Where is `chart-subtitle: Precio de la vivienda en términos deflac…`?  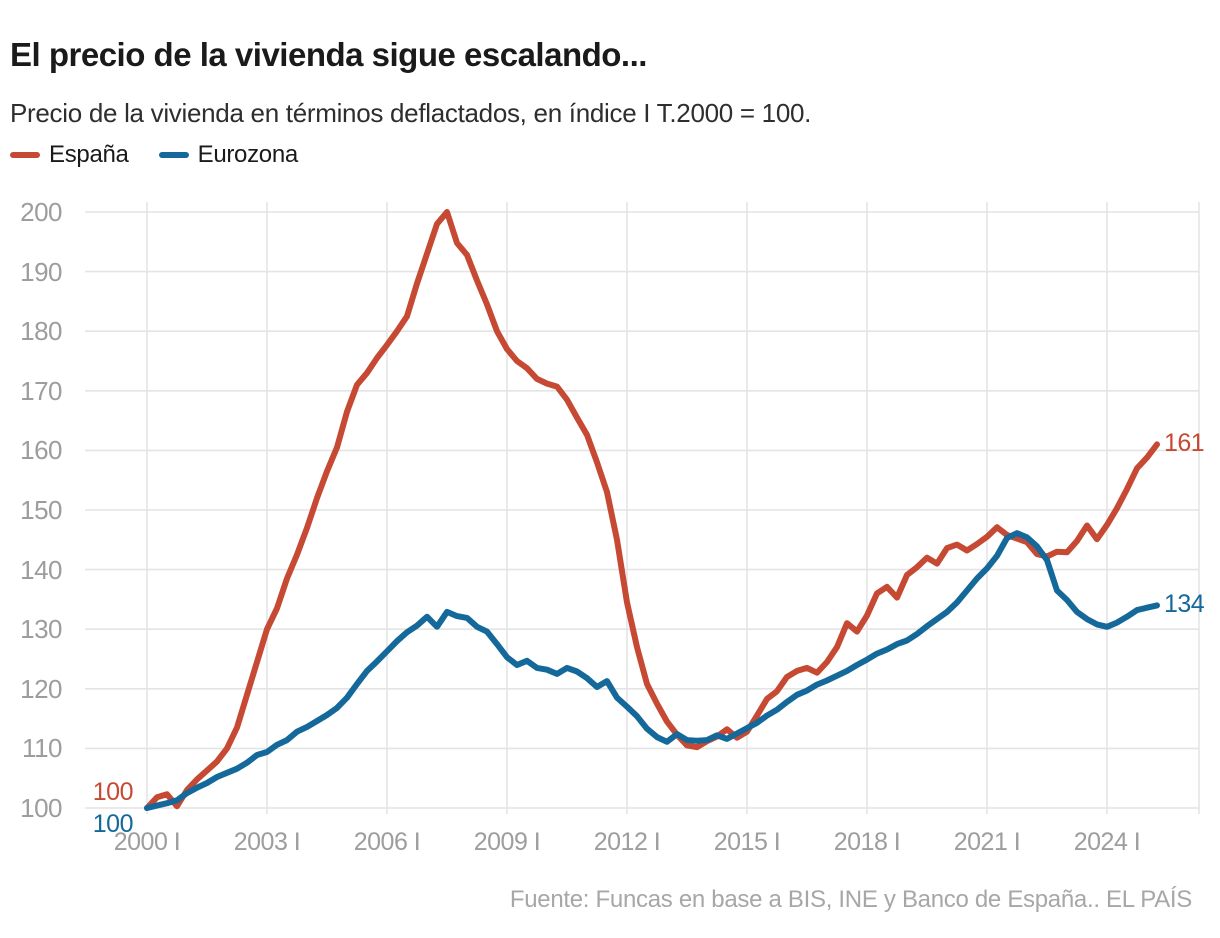
chart-subtitle: Precio de la vivienda en términos deflac… is located at coordinates (411, 113).